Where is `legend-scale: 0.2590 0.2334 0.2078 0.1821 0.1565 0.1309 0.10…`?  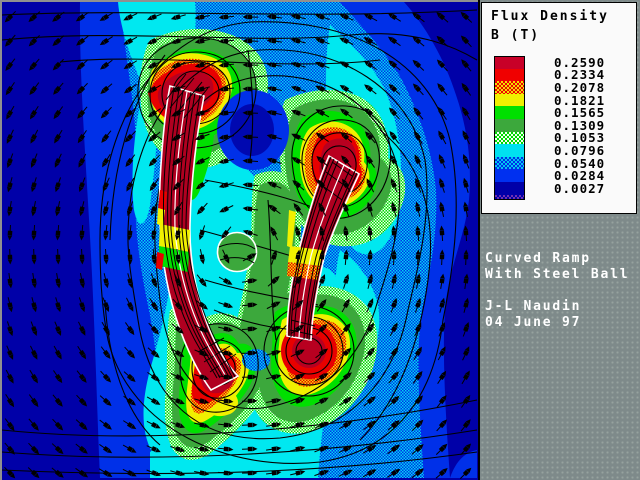 legend-scale: 0.2590 0.2334 0.2078 0.1821 0.1565 0.1309 0.10… is located at coordinates (550, 127).